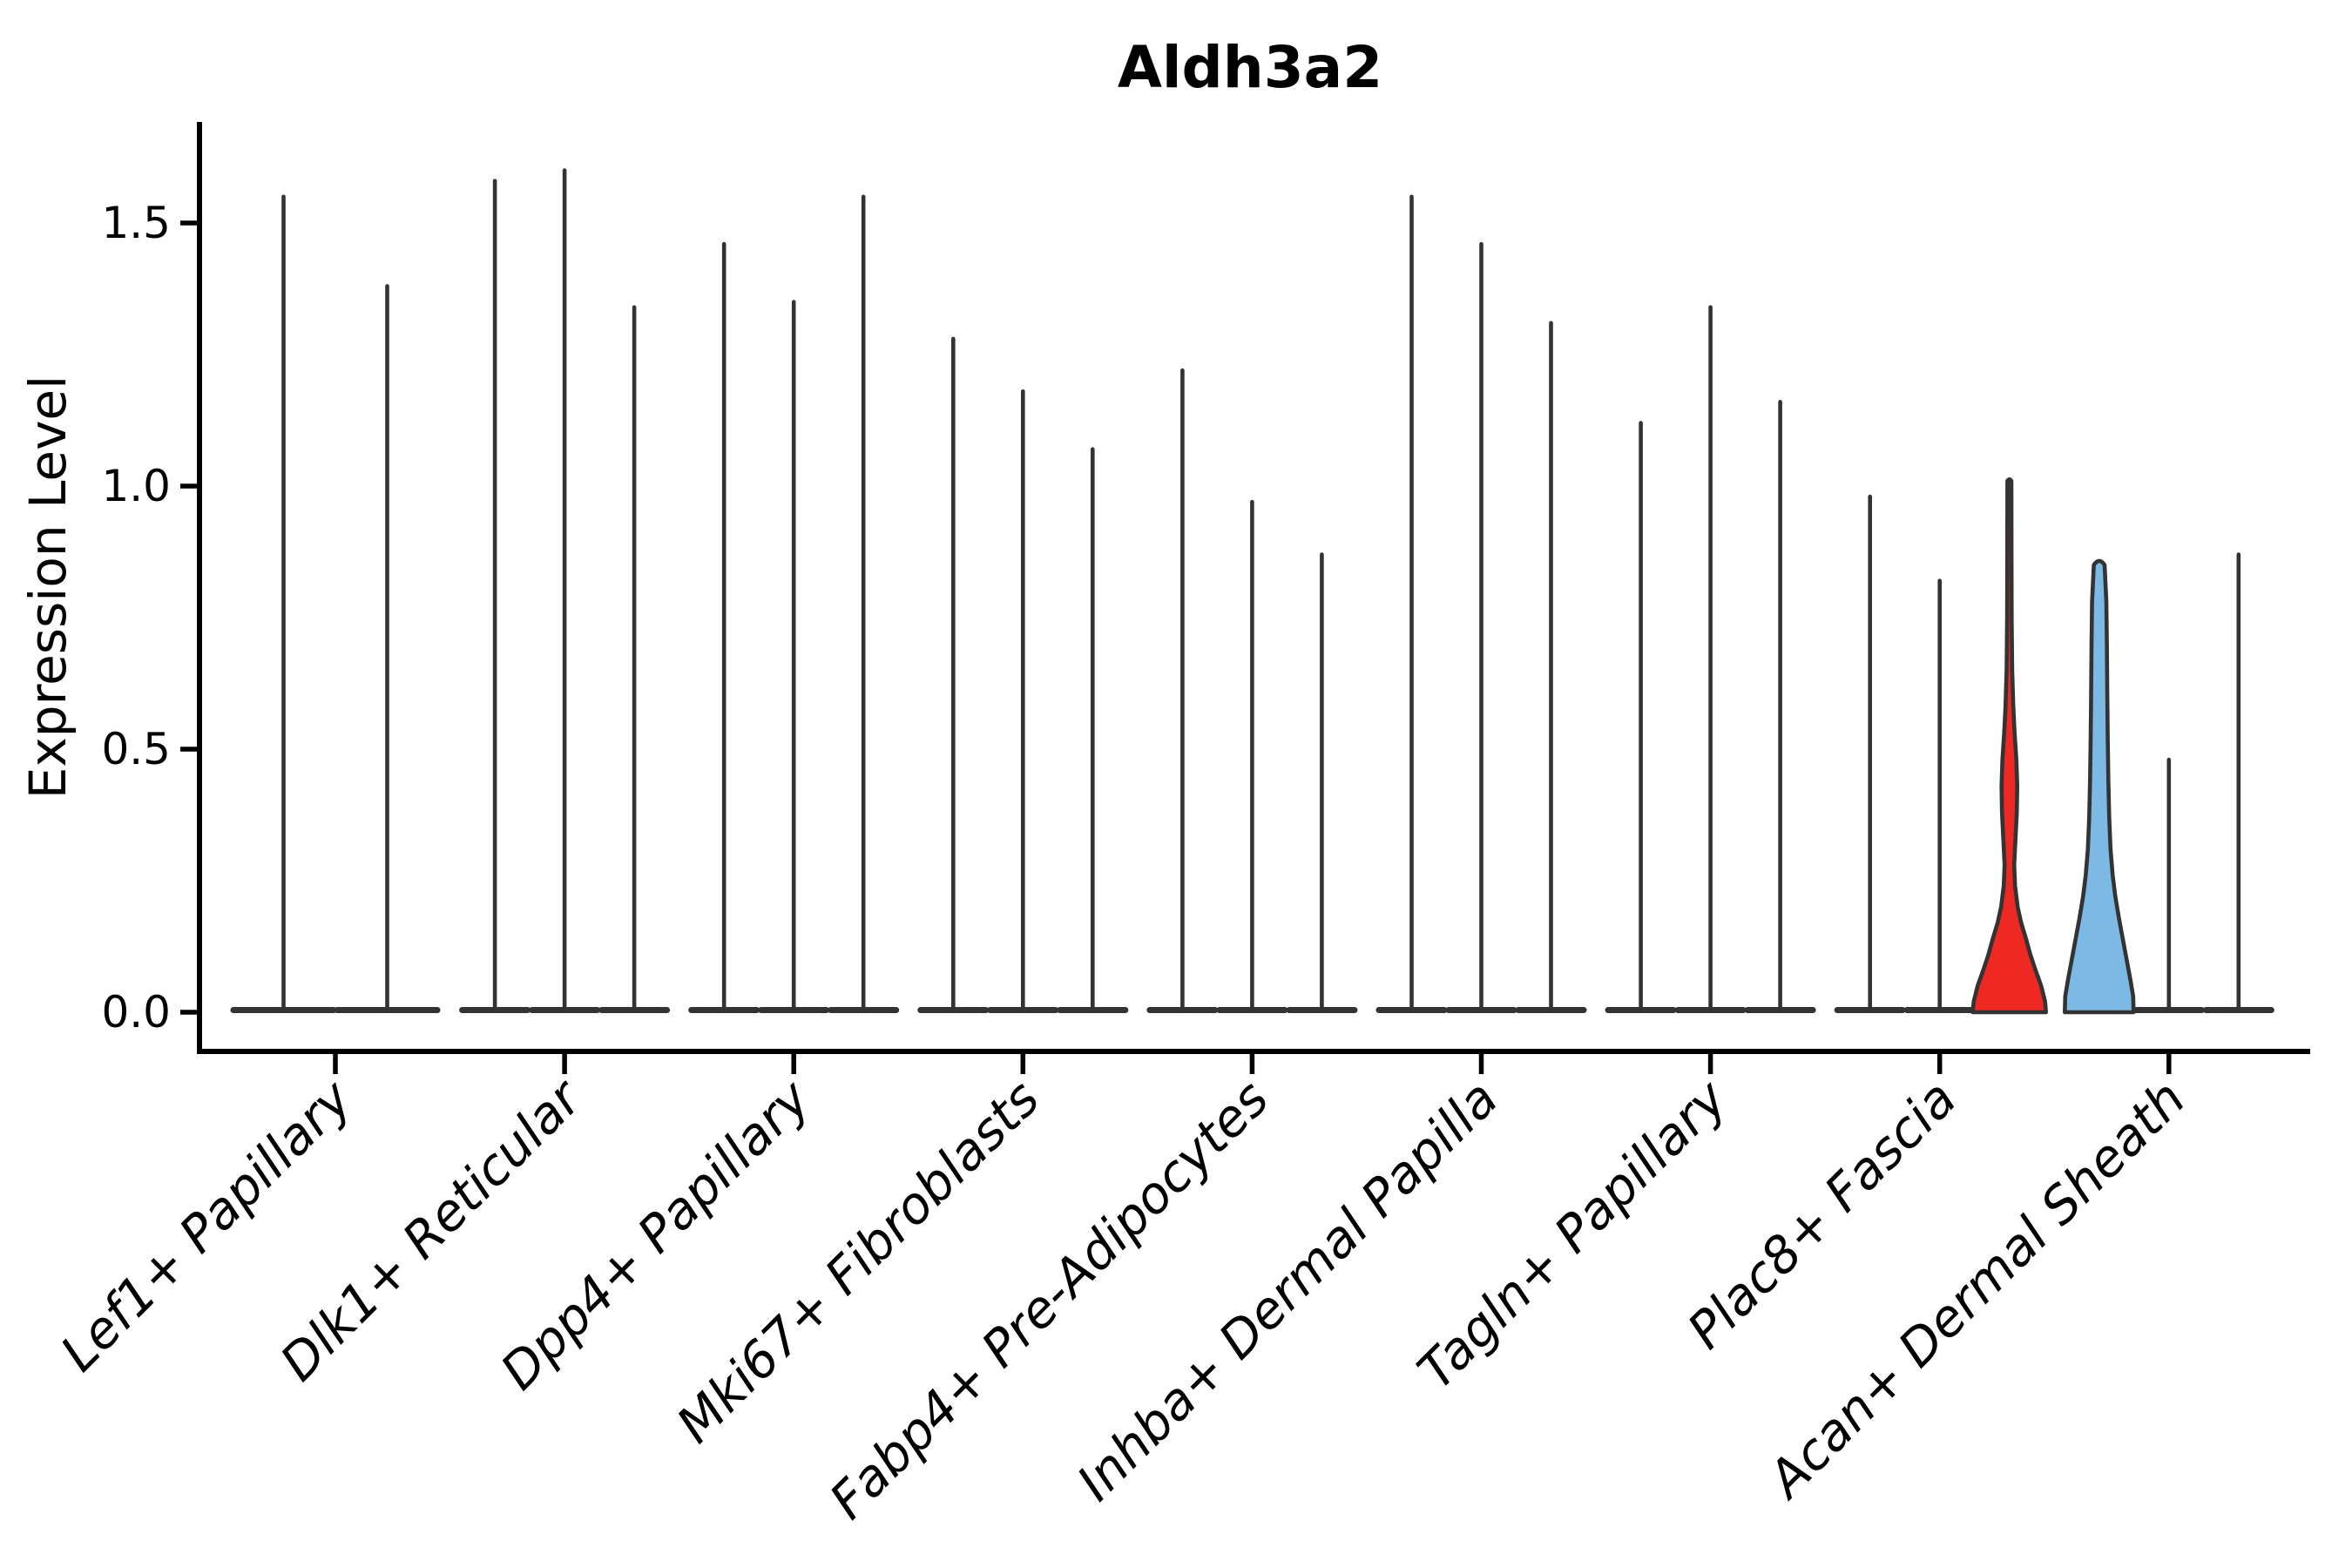 This screenshot has height=1568, width=2352. I want to click on x-tick-label: Acan+ Dermal Sheath, so click(1975, 1290).